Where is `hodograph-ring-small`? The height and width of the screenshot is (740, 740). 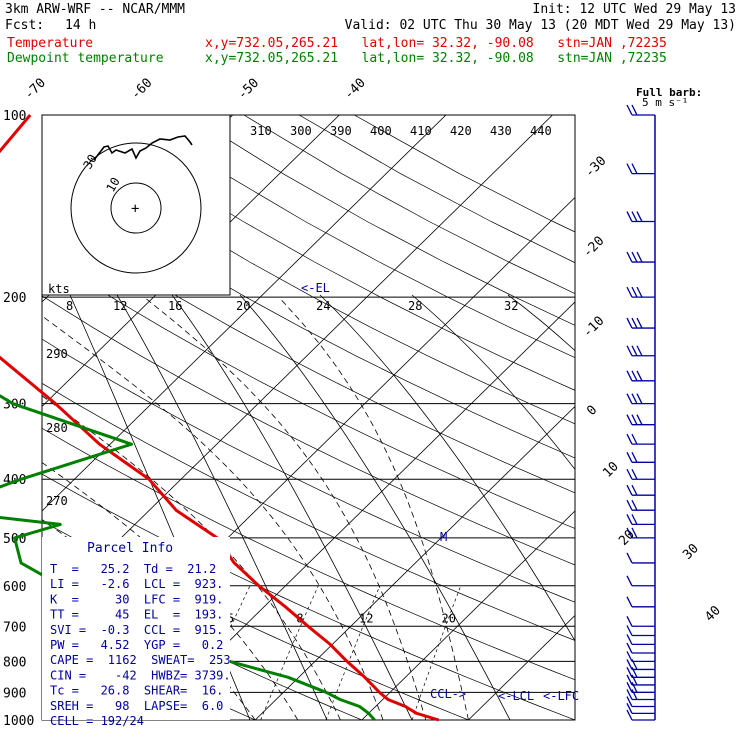
hodograph-ring-small is located at coordinates (136, 208).